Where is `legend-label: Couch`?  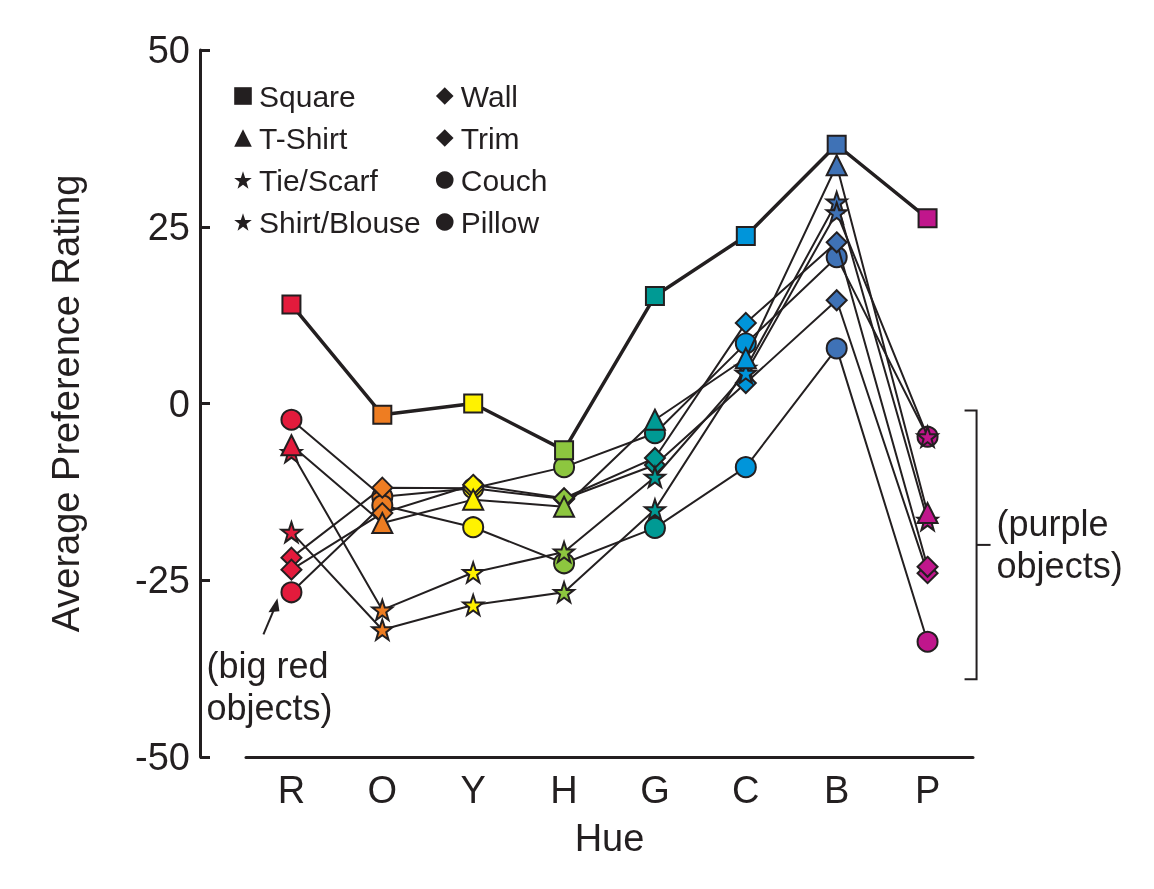 legend-label: Couch is located at coordinates (504, 180).